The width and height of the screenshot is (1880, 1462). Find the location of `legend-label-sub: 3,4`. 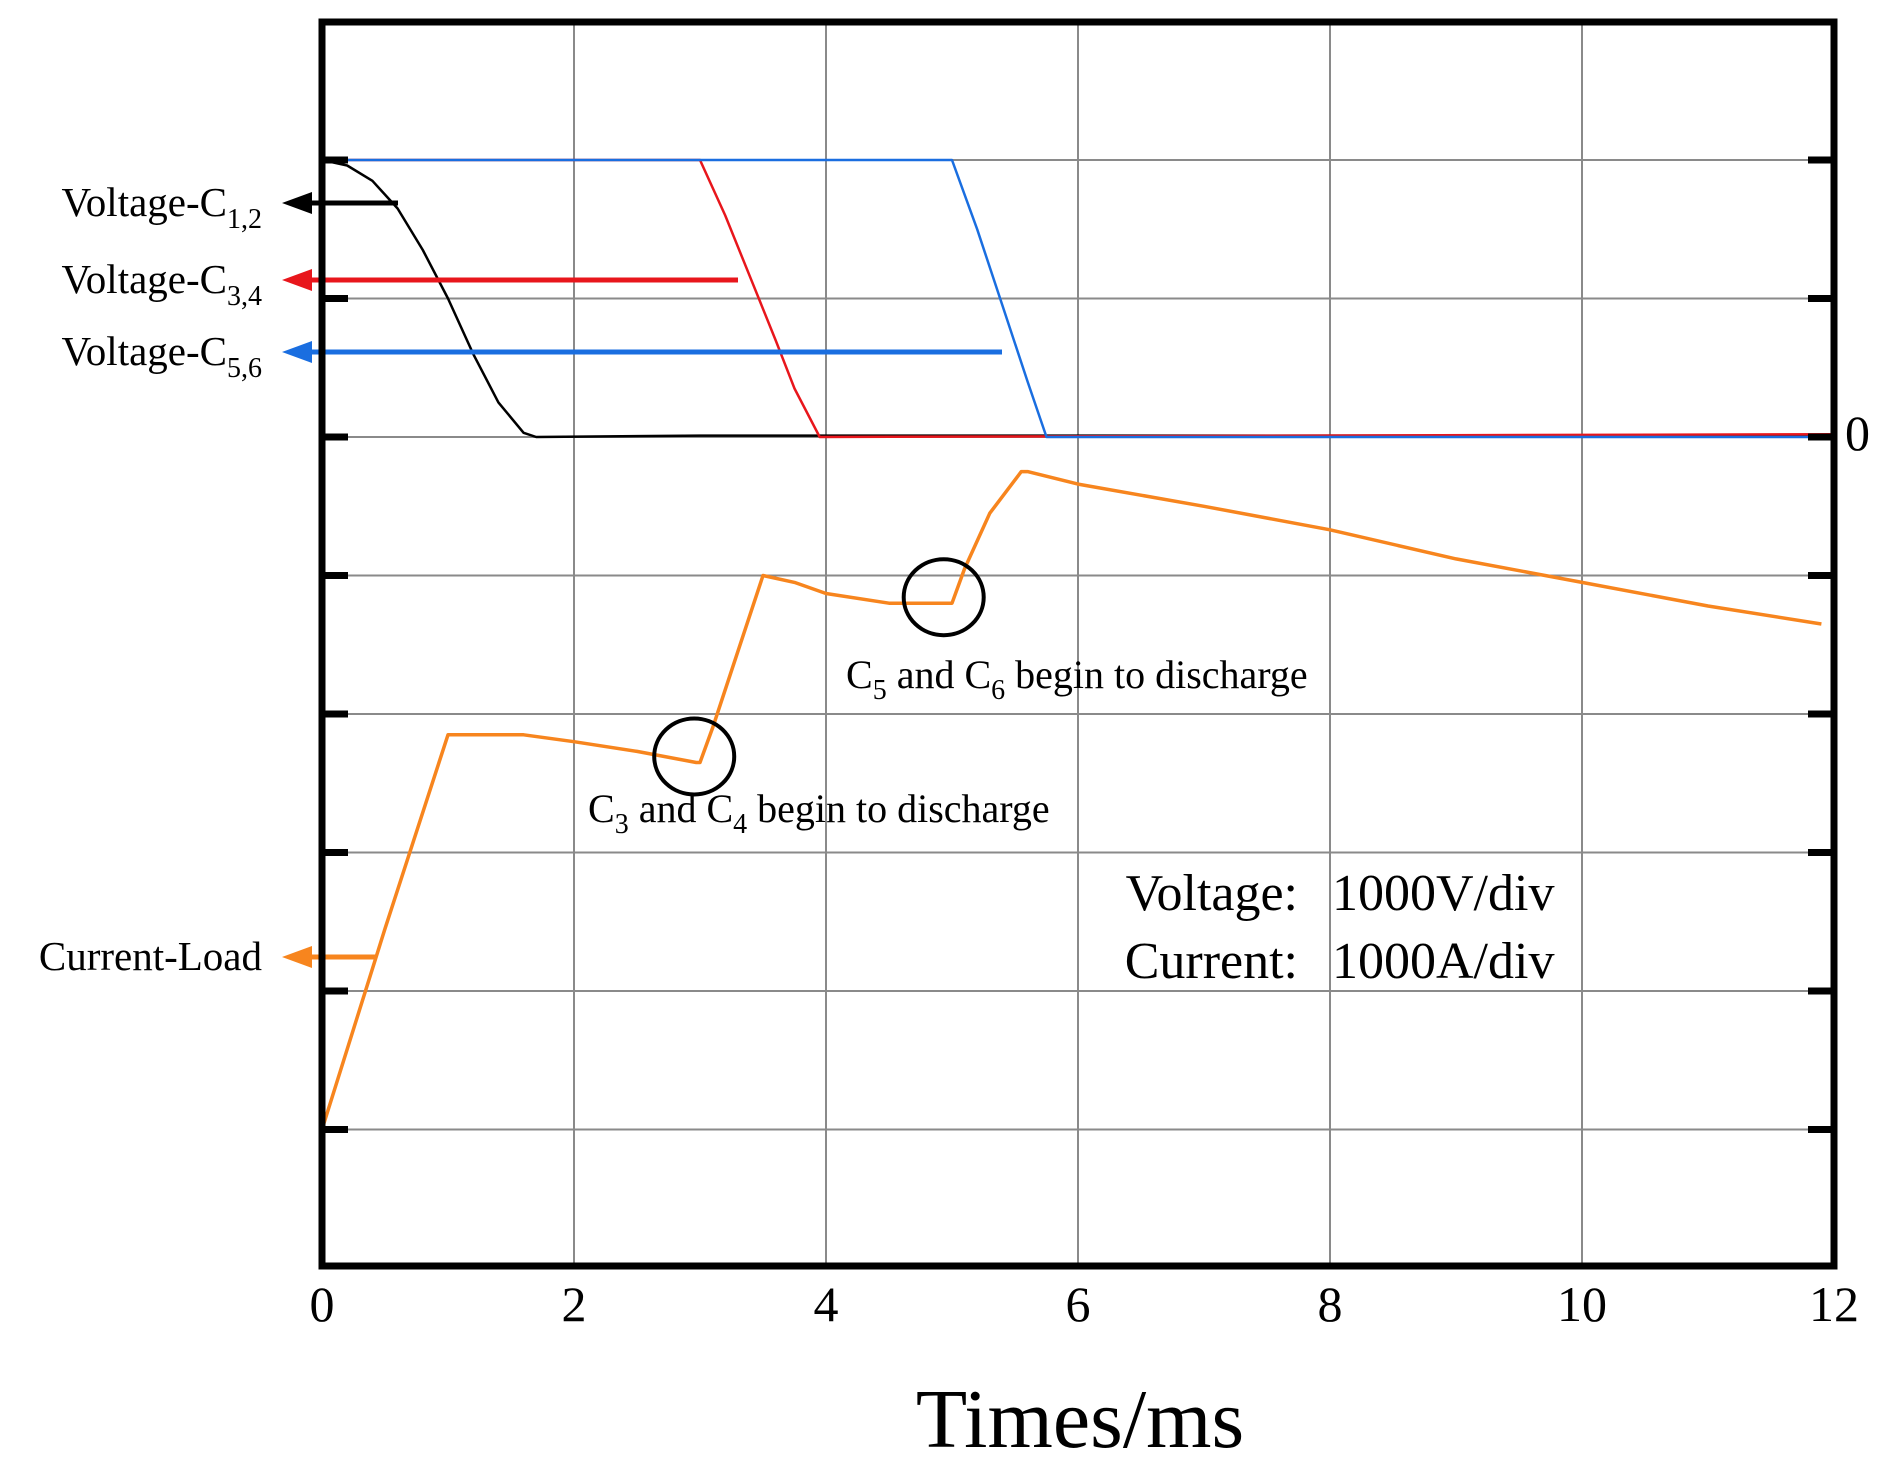

legend-label-sub: 3,4 is located at coordinates (244, 296).